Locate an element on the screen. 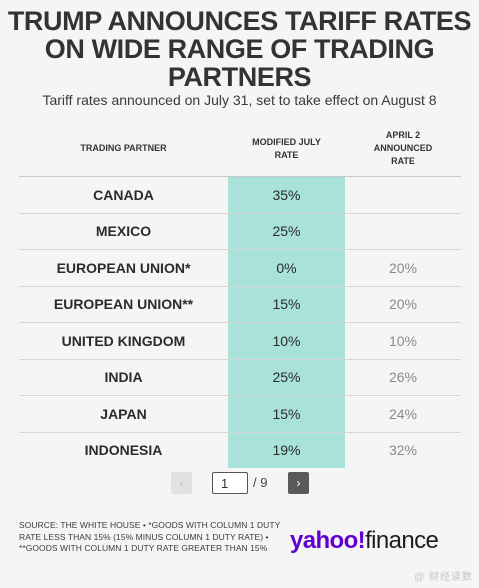  yahoo-finance-logo: yahoo!finance is located at coordinates (364, 541).